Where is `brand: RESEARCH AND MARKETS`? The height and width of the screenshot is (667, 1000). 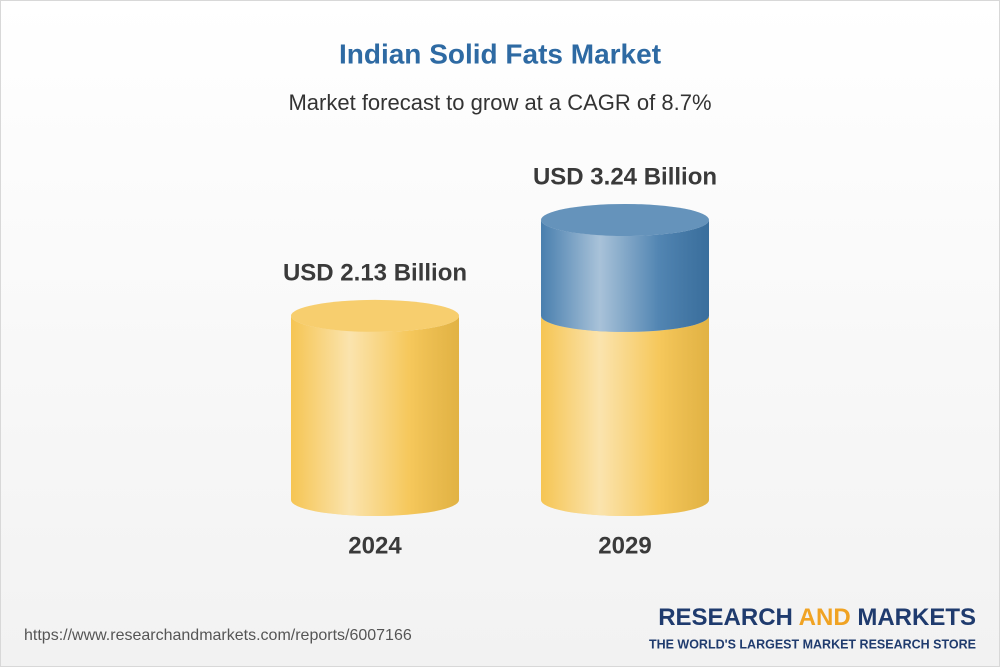
brand: RESEARCH AND MARKETS is located at coordinates (817, 617).